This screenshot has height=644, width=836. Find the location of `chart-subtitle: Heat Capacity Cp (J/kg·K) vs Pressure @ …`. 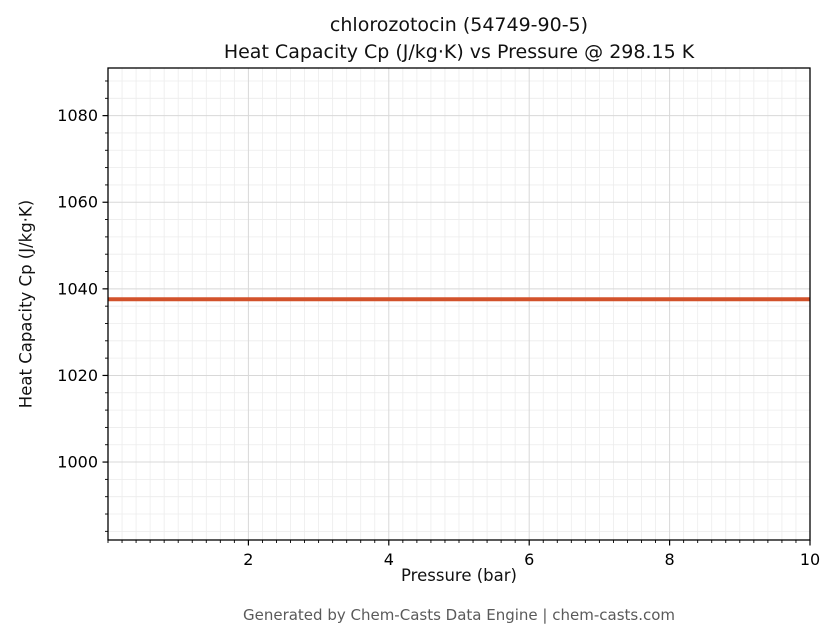

chart-subtitle: Heat Capacity Cp (J/kg·K) vs Pressure @ … is located at coordinates (459, 52).